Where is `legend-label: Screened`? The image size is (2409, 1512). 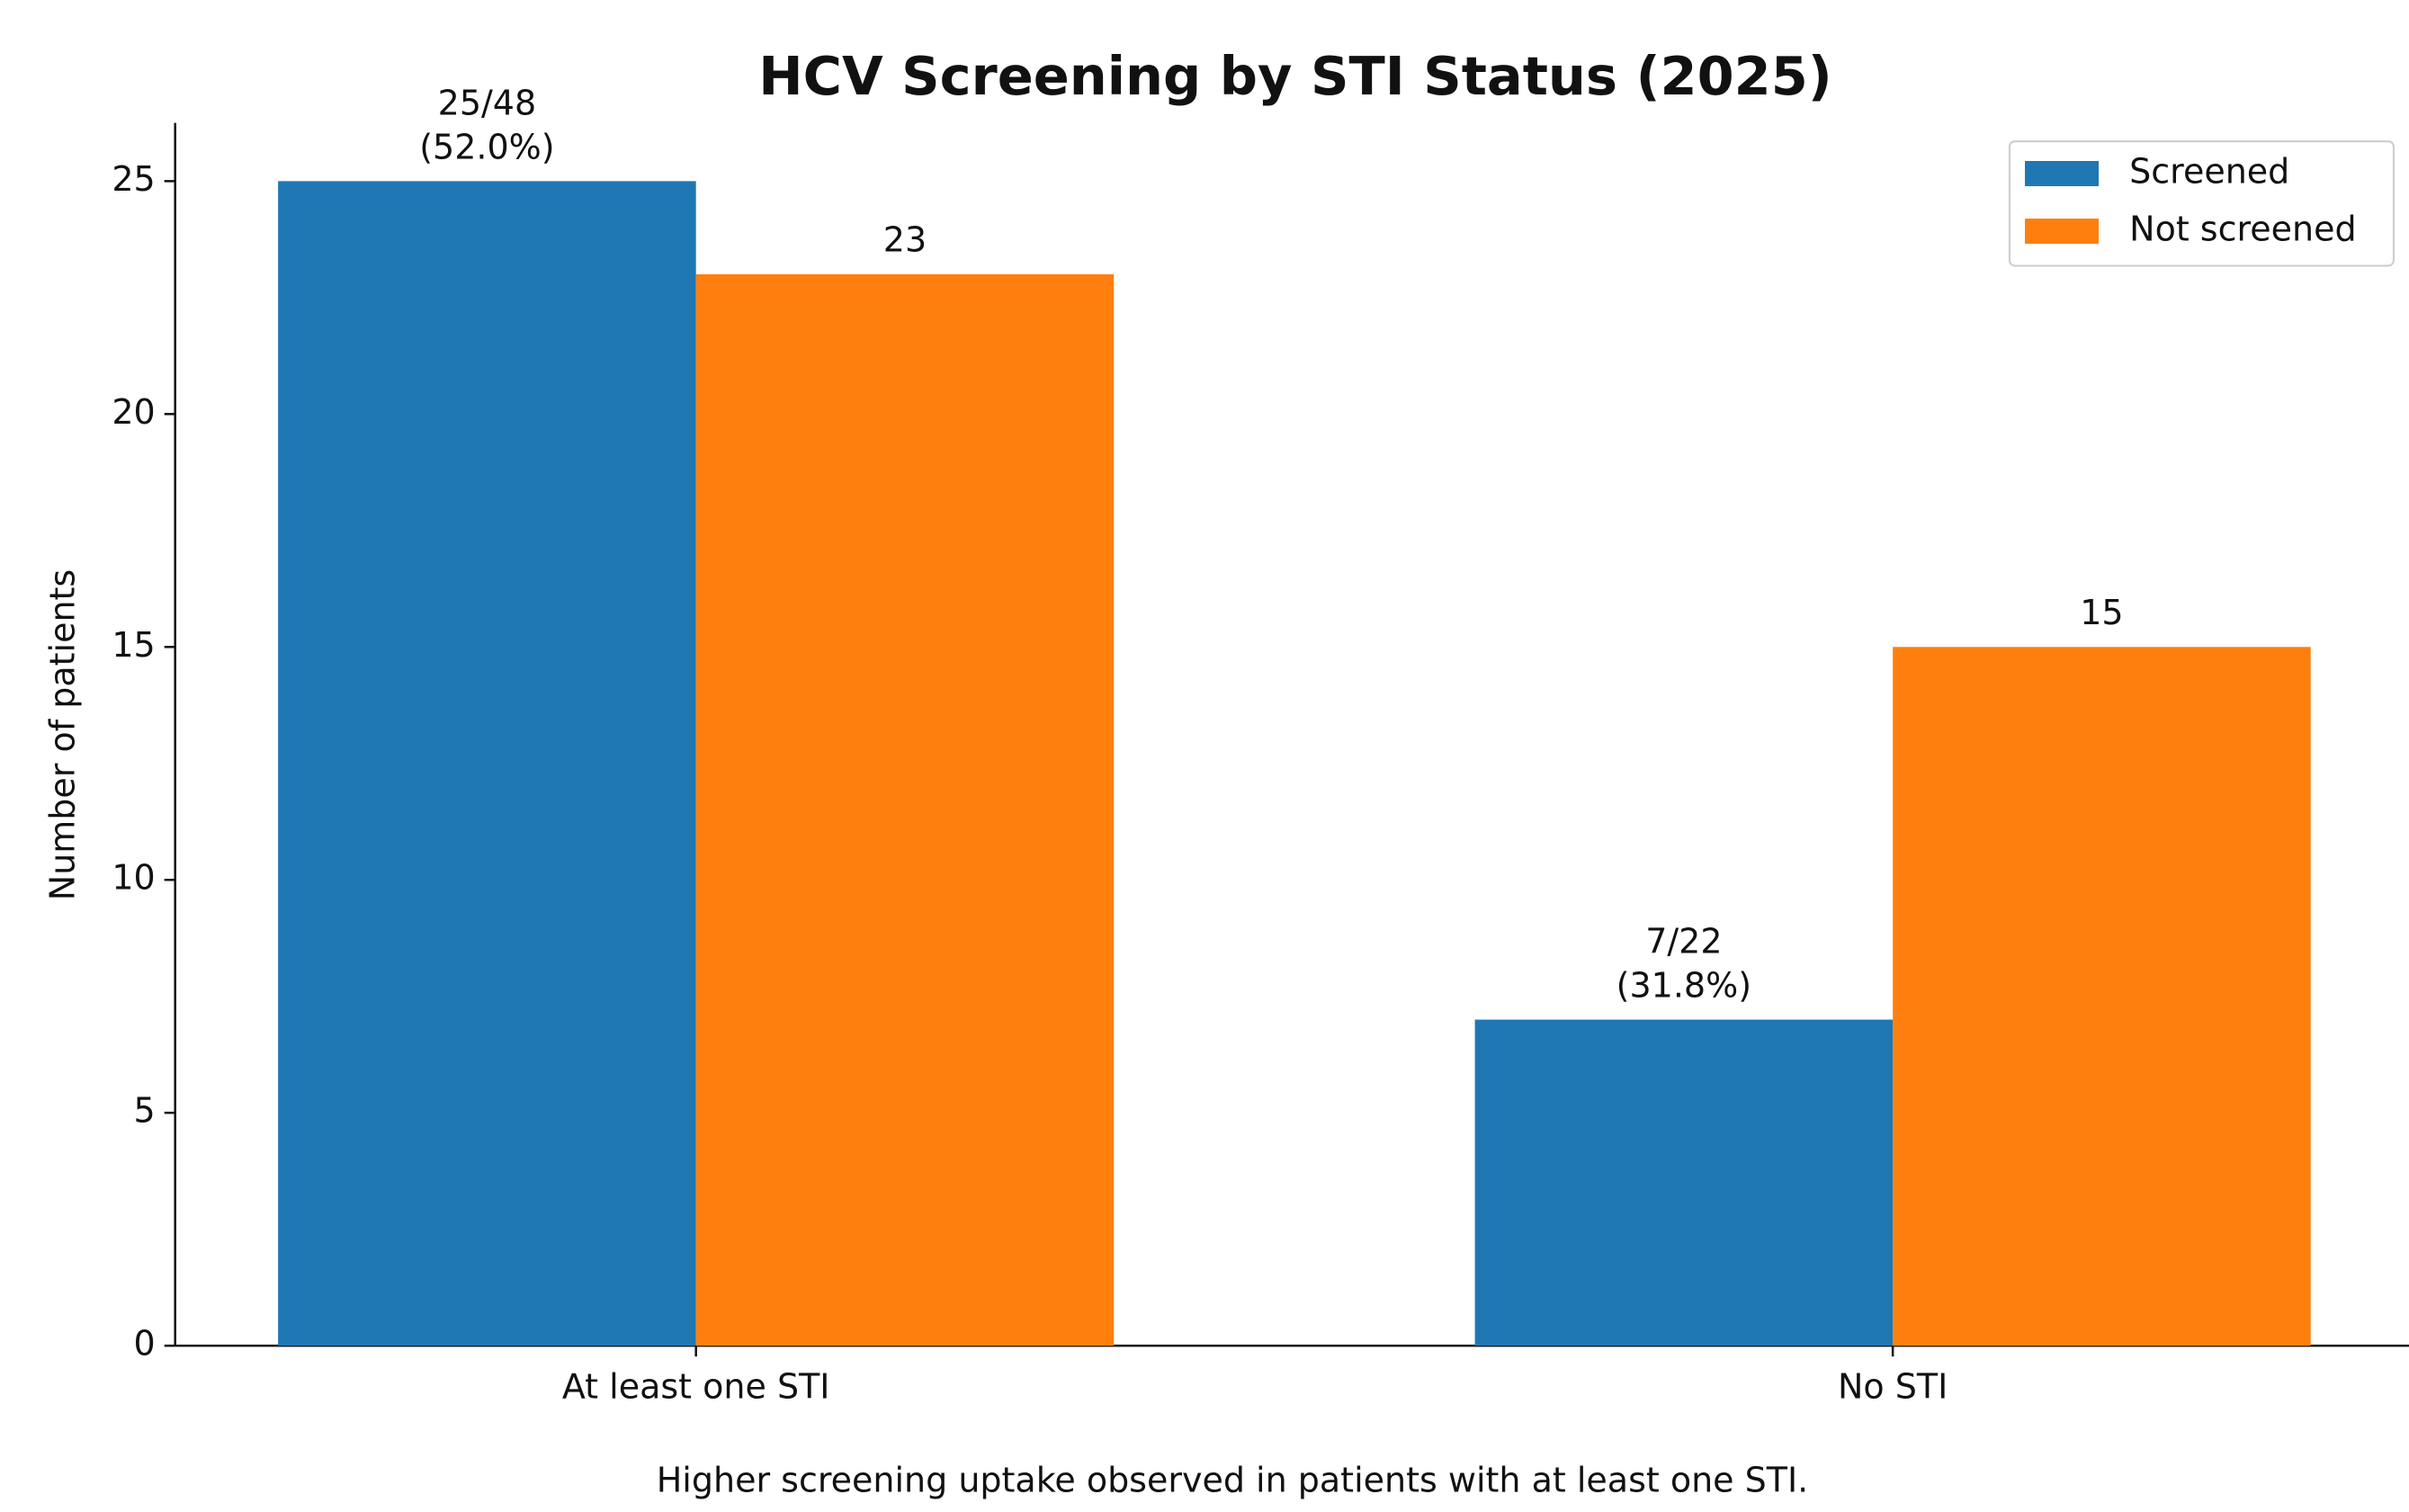
legend-label: Screened is located at coordinates (2209, 171).